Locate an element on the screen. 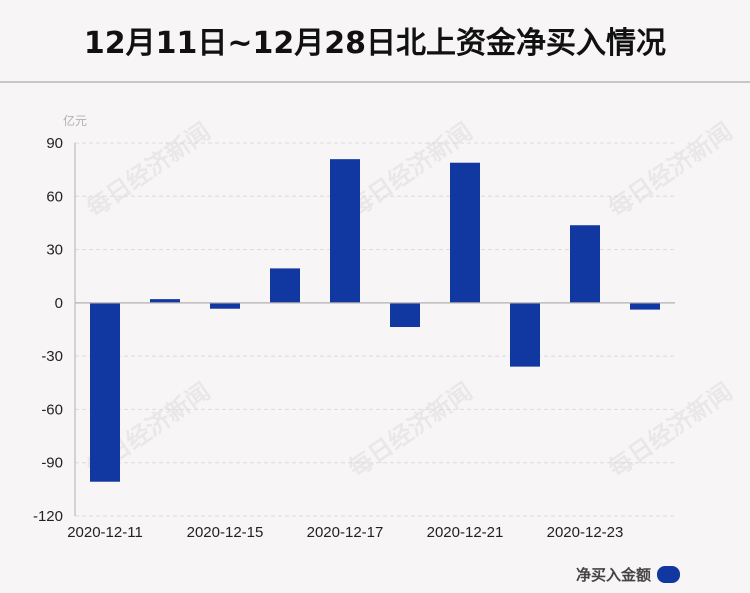 This screenshot has width=750, height=593. x-tick-label: 2020-12-11 is located at coordinates (105, 532).